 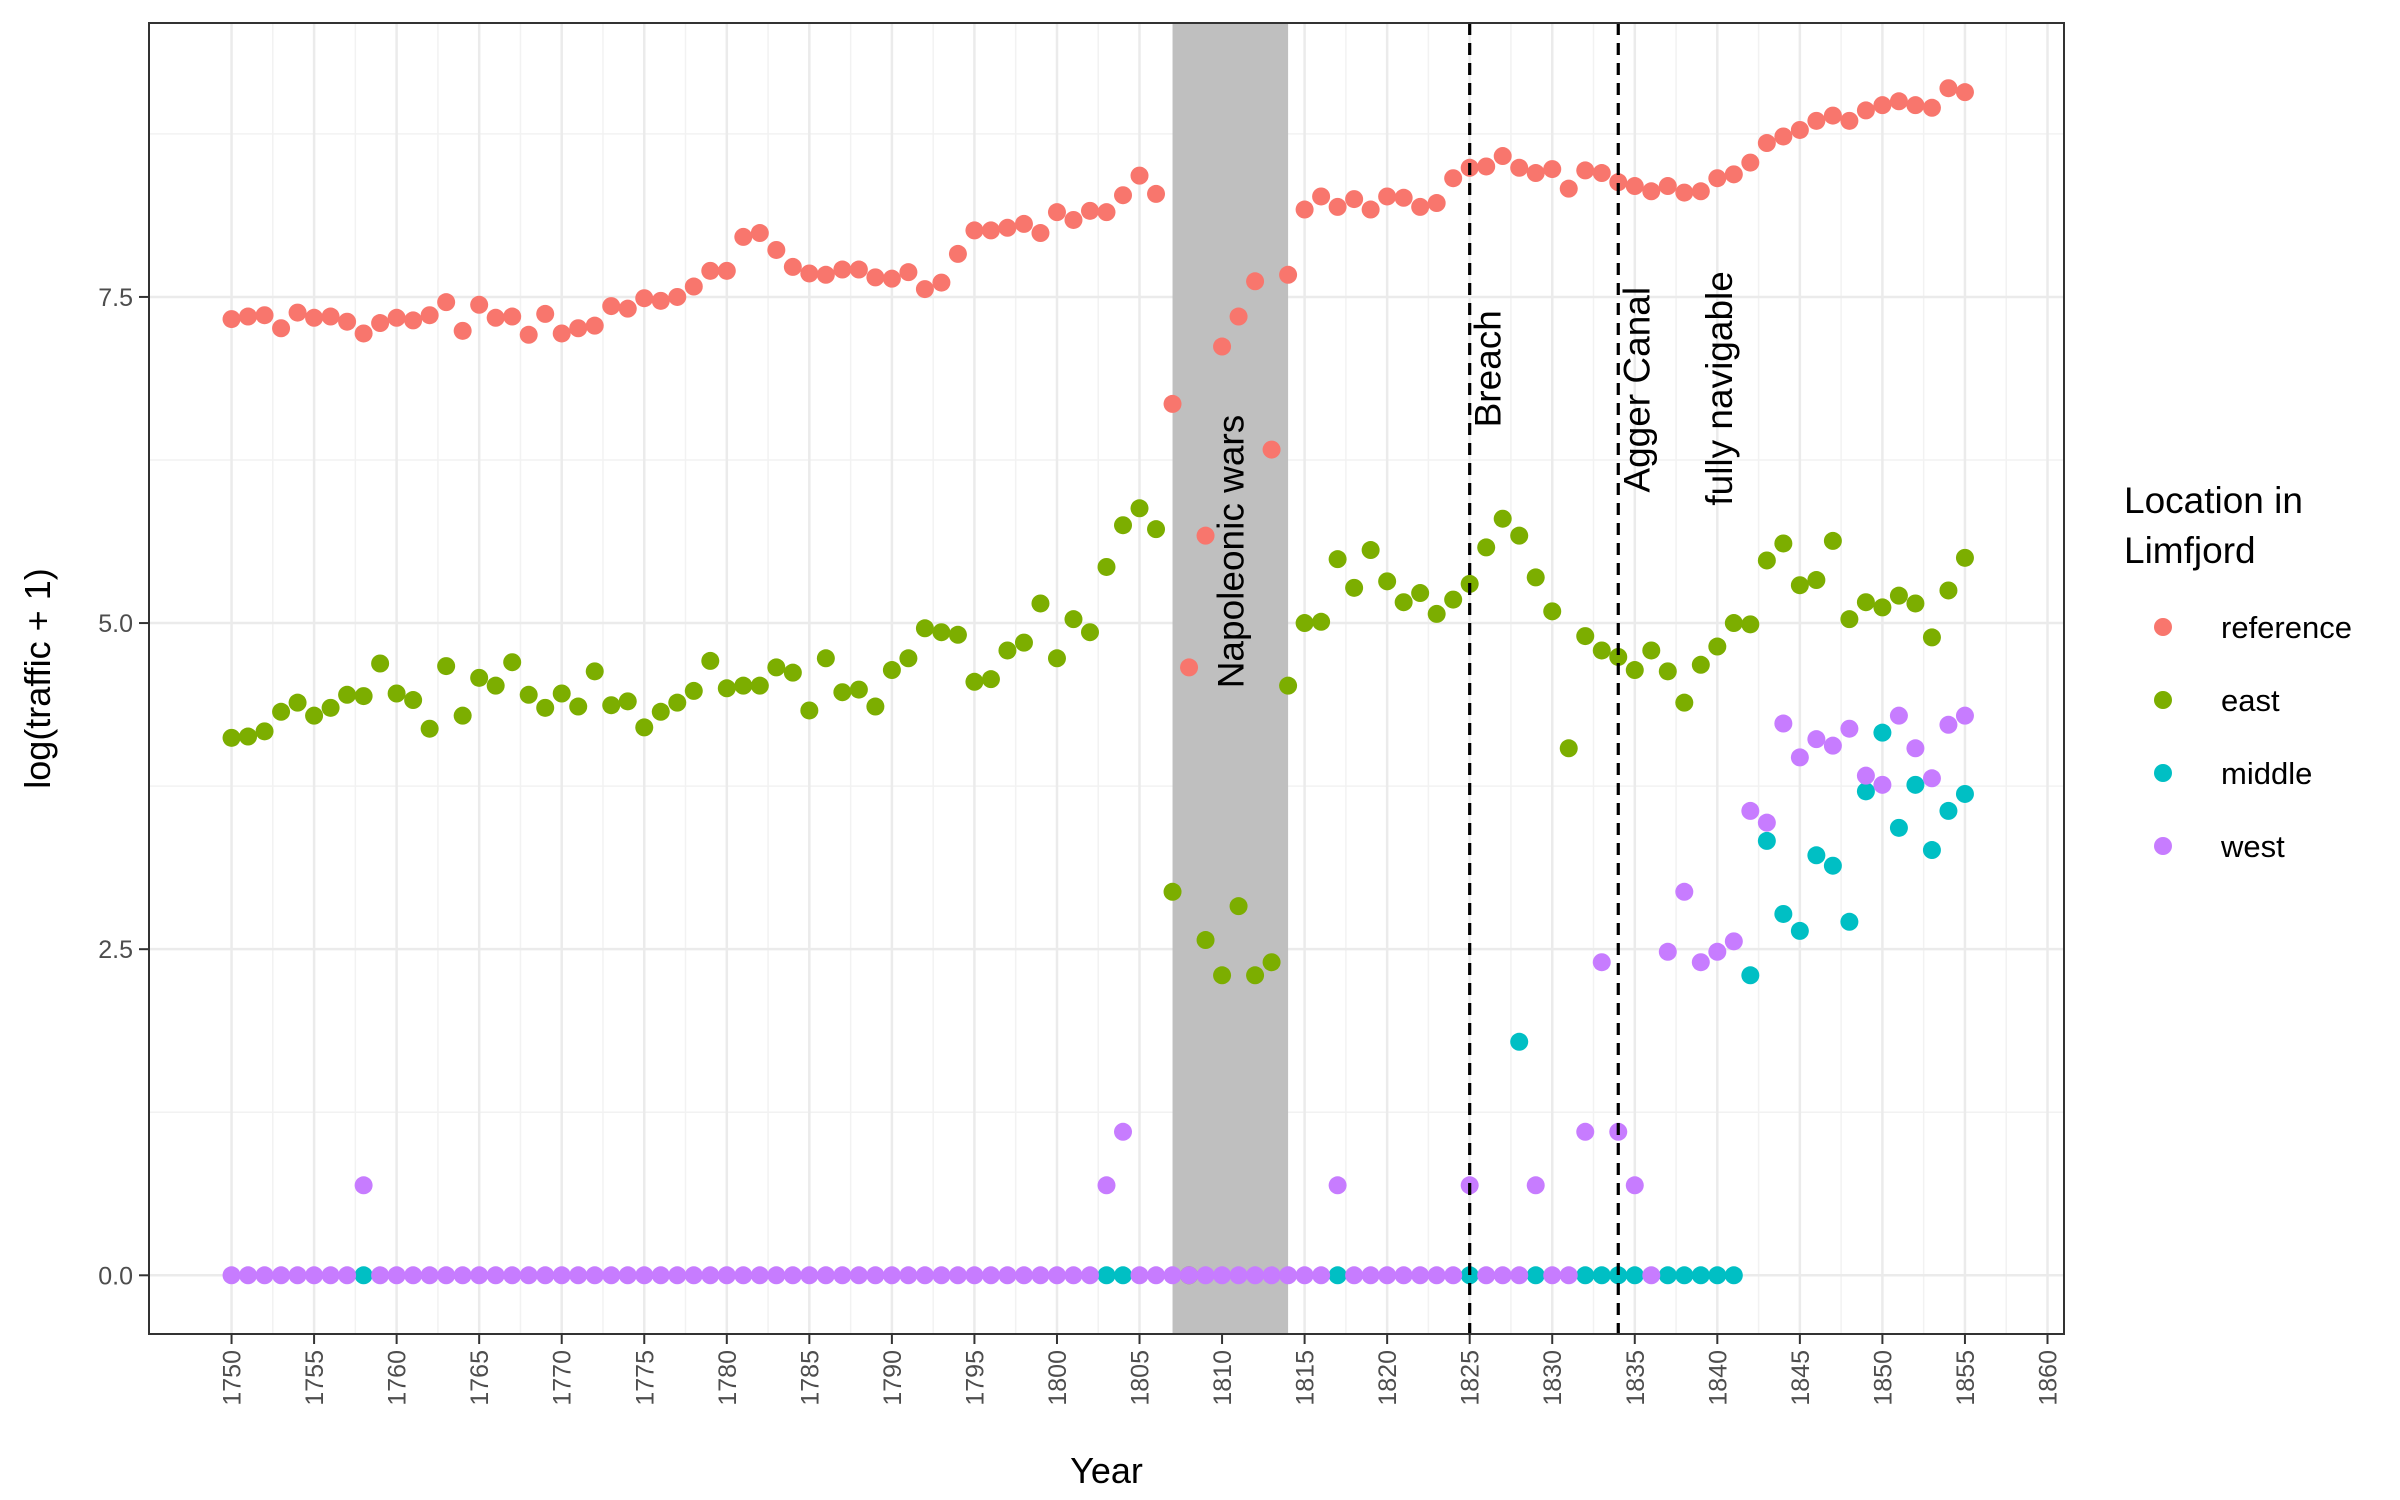 What do you see at coordinates (1223, 1378) in the screenshot?
I see `x-tick-label: 1810` at bounding box center [1223, 1378].